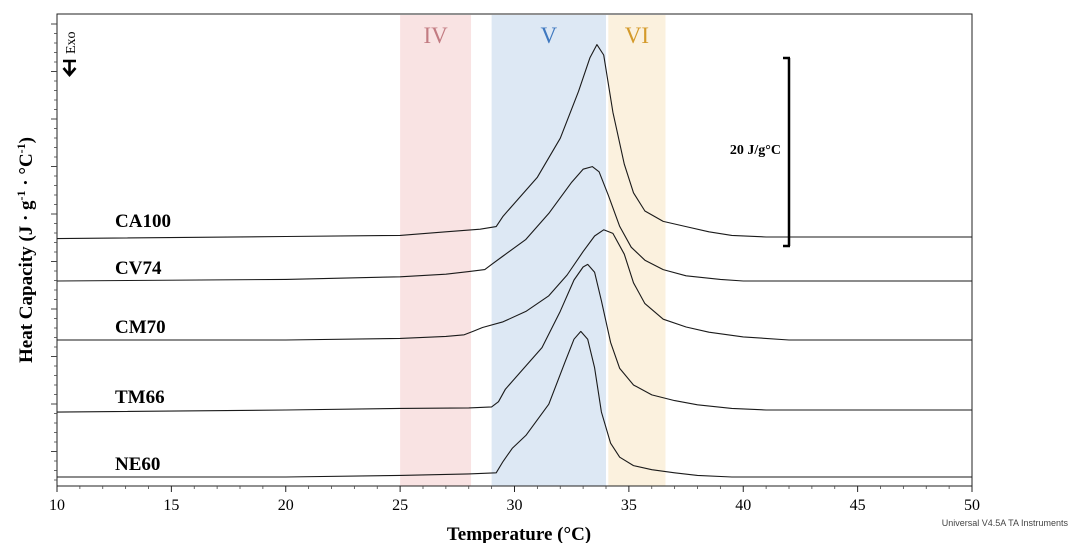  What do you see at coordinates (143, 343) in the screenshot?
I see `sample-labels: CA100 CV74 CM70 TM66 NE60` at bounding box center [143, 343].